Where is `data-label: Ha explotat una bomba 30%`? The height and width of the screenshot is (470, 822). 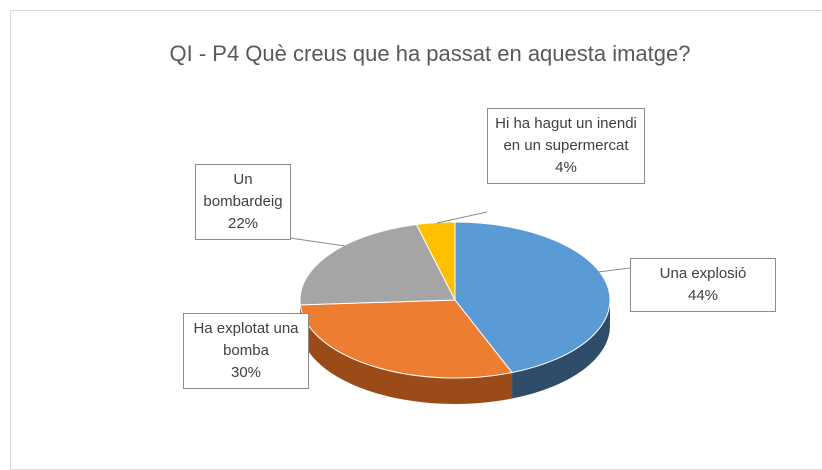 data-label: Ha explotat una bomba 30% is located at coordinates (246, 351).